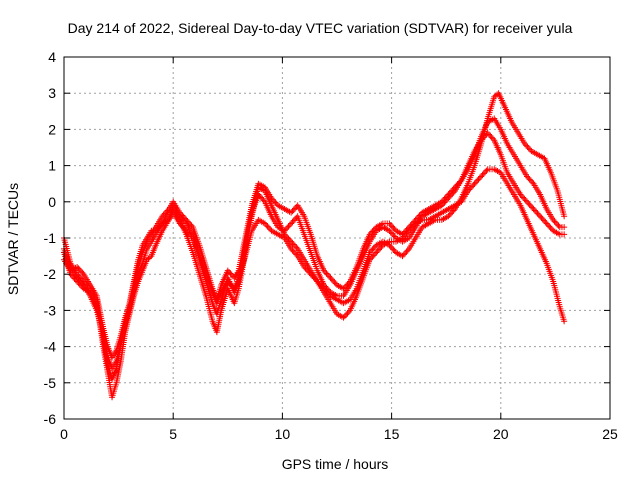  What do you see at coordinates (50, 419) in the screenshot?
I see `y-tick-label: -6` at bounding box center [50, 419].